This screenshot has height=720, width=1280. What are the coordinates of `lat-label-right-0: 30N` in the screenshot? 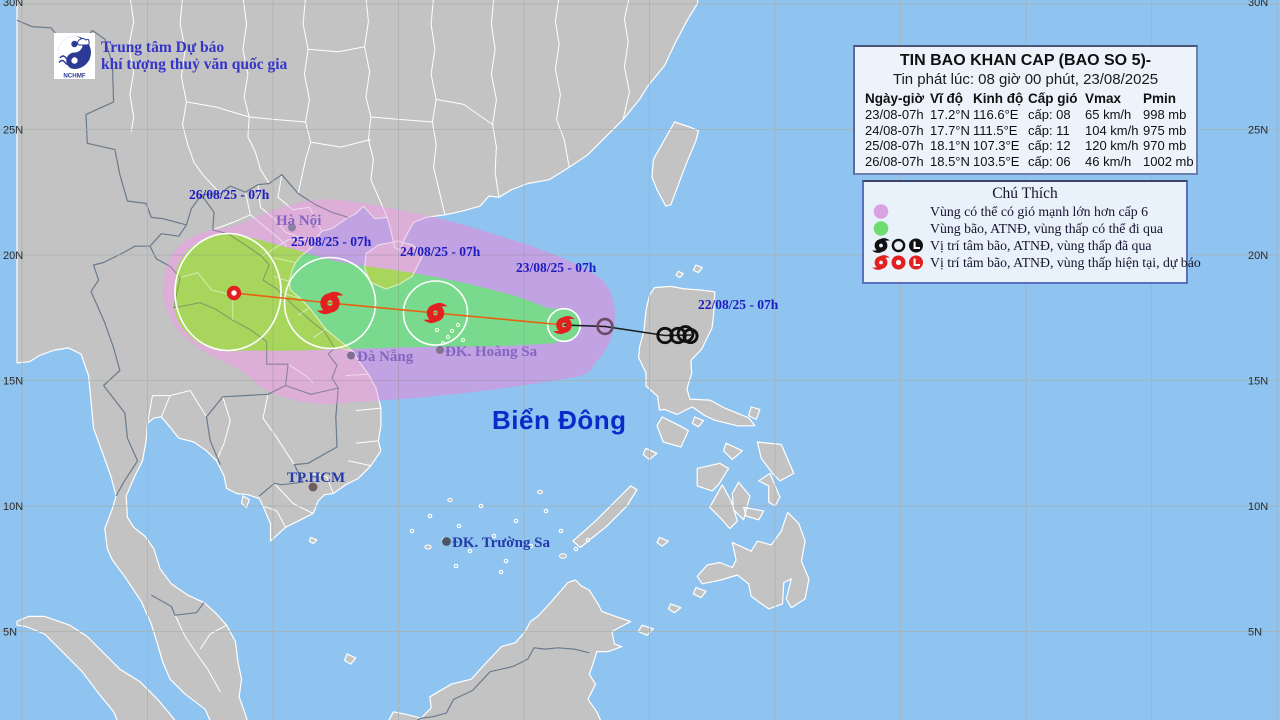 It's located at (1258, 4).